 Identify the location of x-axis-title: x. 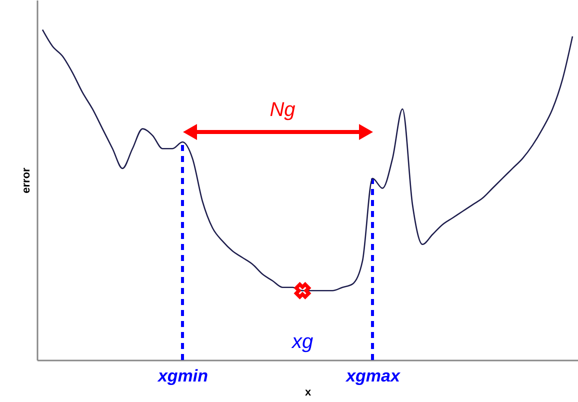
(308, 392).